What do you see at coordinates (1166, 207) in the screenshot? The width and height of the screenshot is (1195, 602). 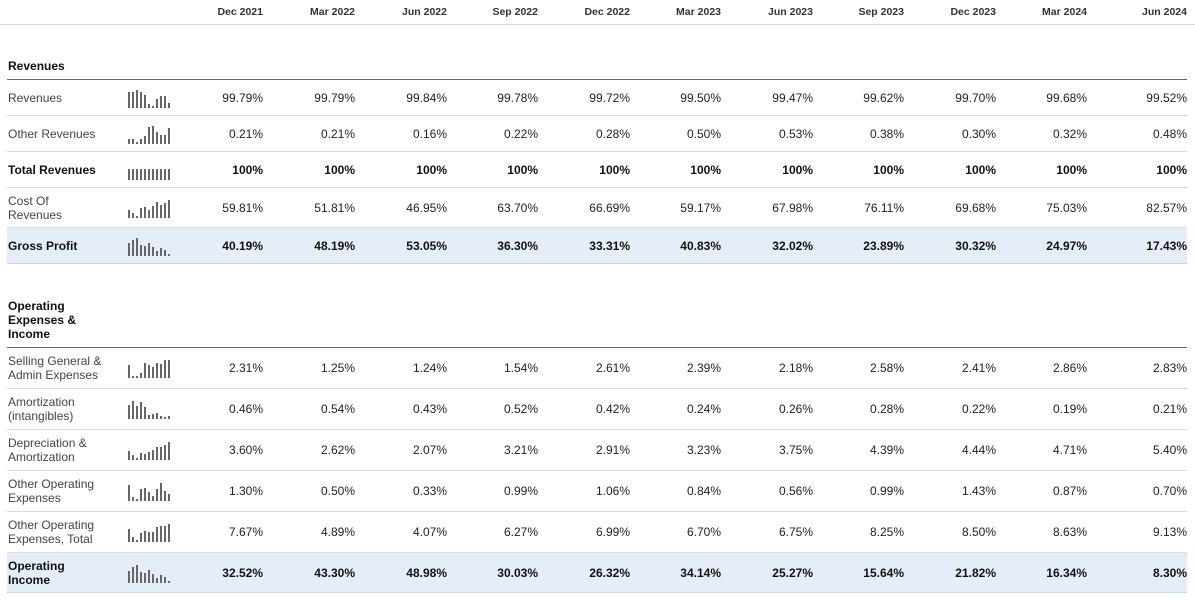 I see `value-cell: 82.57%` at bounding box center [1166, 207].